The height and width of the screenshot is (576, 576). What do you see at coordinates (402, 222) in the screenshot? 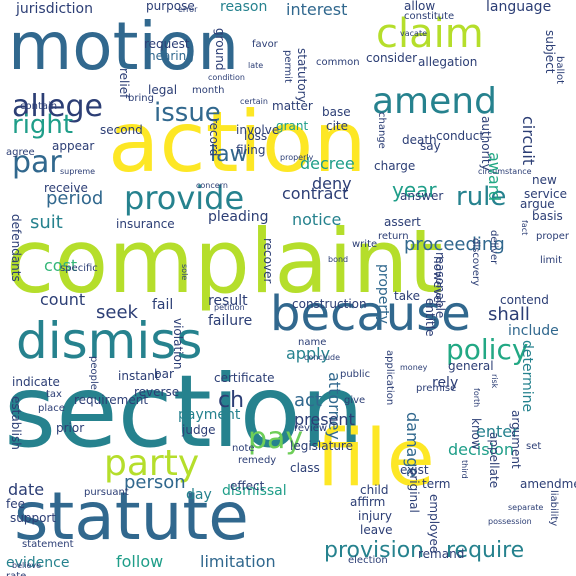
I see `word-assert: assert` at bounding box center [402, 222].